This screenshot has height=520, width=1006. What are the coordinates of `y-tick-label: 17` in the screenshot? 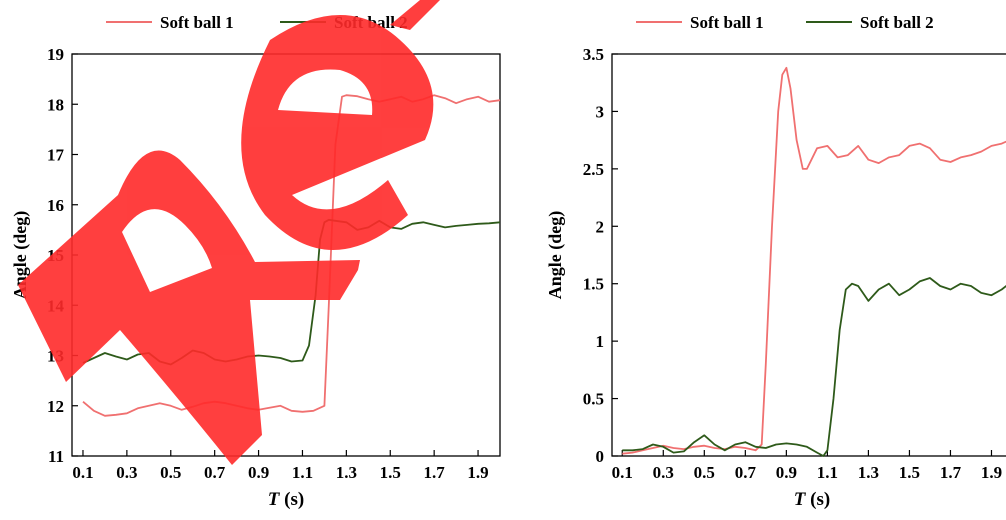 It's located at (56, 155).